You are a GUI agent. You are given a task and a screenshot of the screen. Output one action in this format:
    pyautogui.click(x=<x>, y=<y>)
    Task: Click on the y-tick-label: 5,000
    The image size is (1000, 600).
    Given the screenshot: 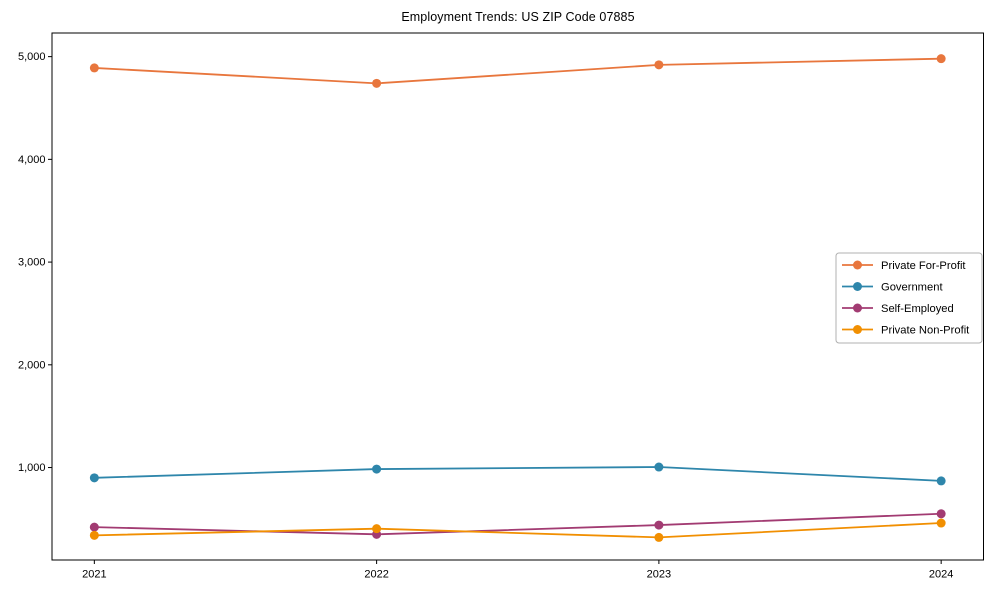 What is the action you would take?
    pyautogui.click(x=32, y=57)
    